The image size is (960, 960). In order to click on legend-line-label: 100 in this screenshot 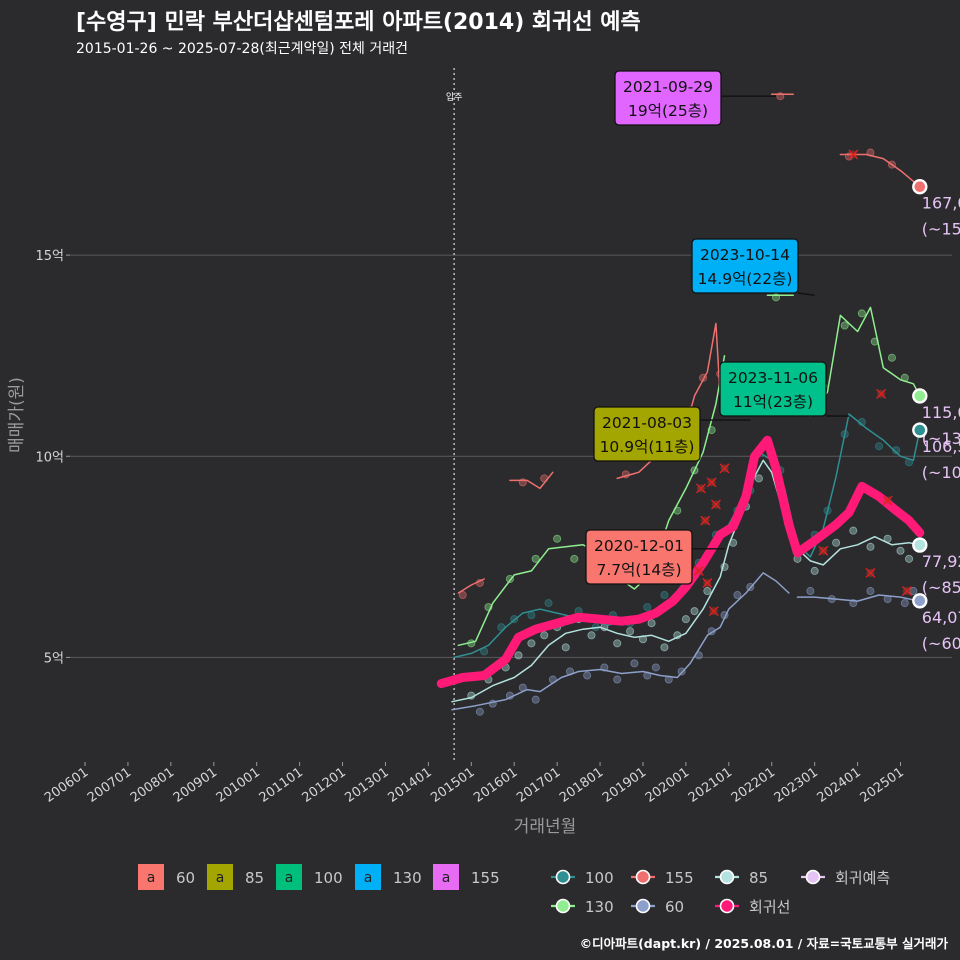, I will do `click(599, 878)`.